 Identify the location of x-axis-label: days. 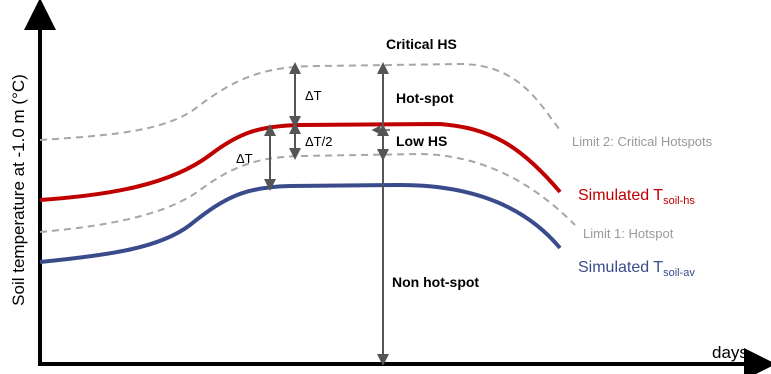
(730, 352).